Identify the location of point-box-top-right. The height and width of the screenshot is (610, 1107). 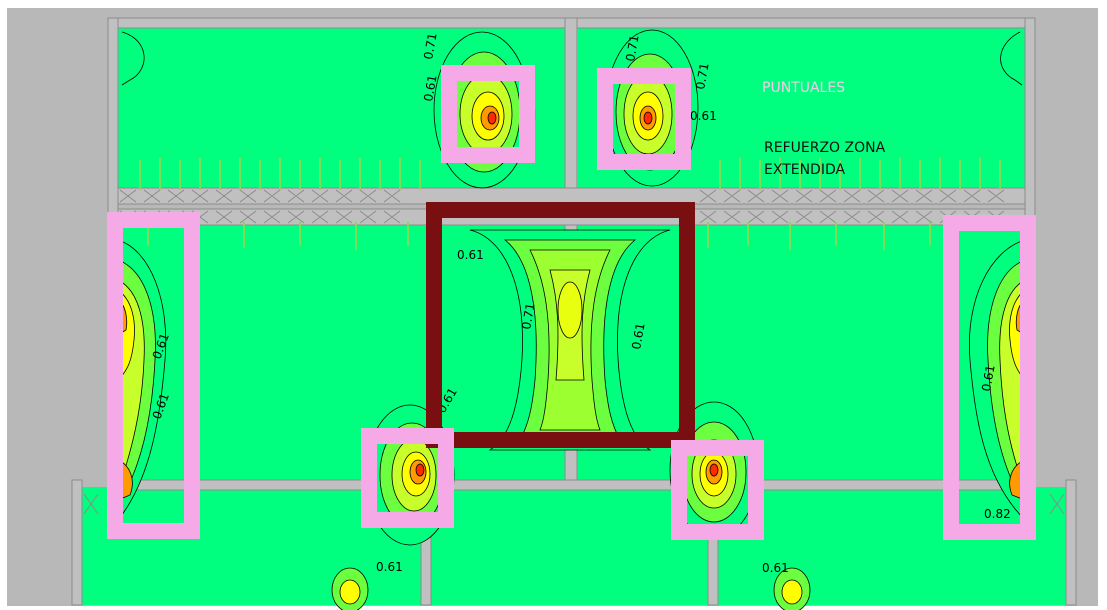
(644, 119).